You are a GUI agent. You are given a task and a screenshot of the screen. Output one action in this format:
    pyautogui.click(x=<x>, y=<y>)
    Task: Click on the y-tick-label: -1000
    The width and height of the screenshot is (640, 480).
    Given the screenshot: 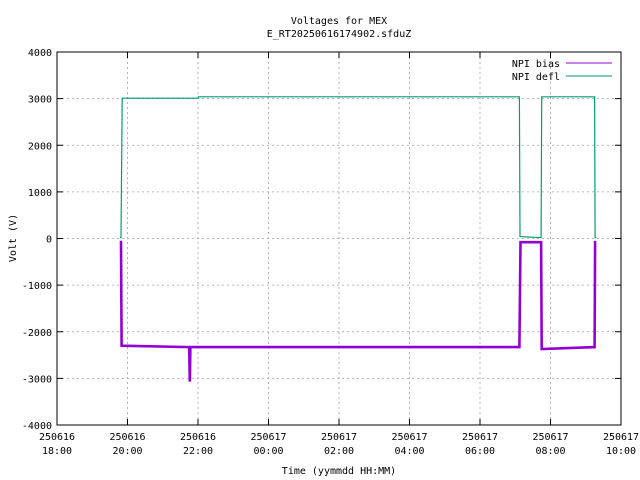 What is the action you would take?
    pyautogui.click(x=37, y=286)
    